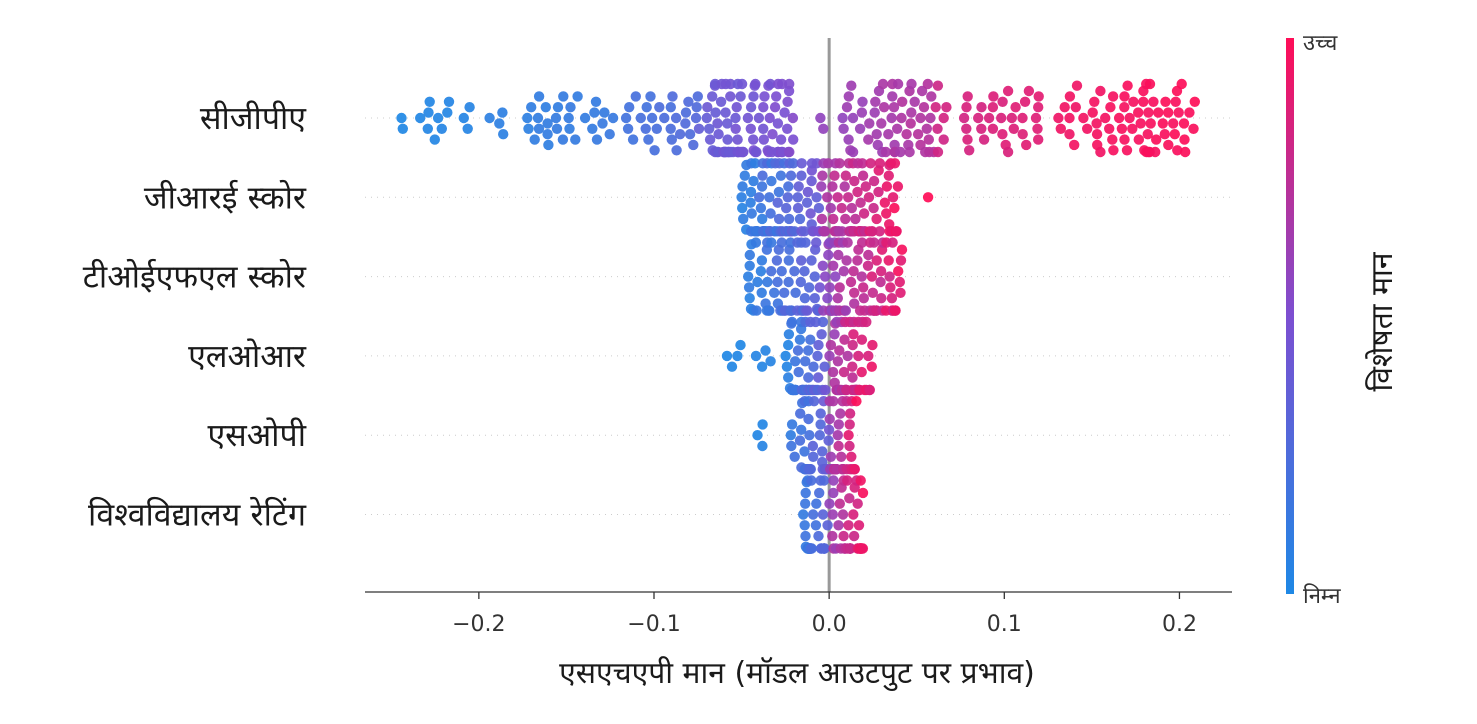  What do you see at coordinates (256, 435) in the screenshot?
I see `feature-label: एसओपी` at bounding box center [256, 435].